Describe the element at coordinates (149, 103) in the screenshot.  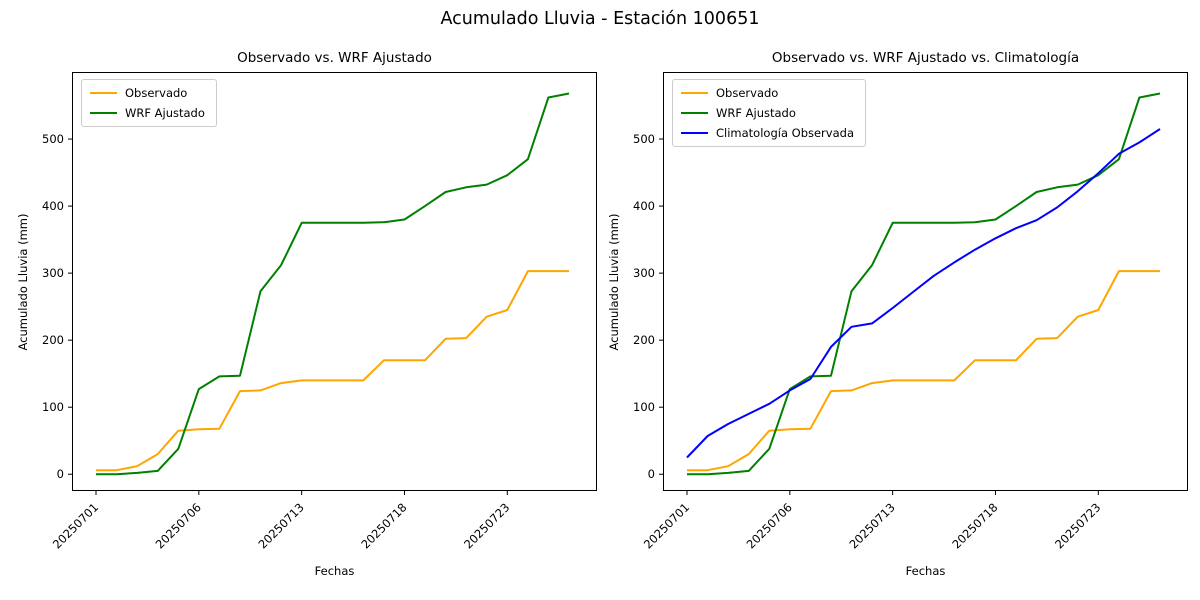
I see `legend: Observado WRF Ajustado` at that location.